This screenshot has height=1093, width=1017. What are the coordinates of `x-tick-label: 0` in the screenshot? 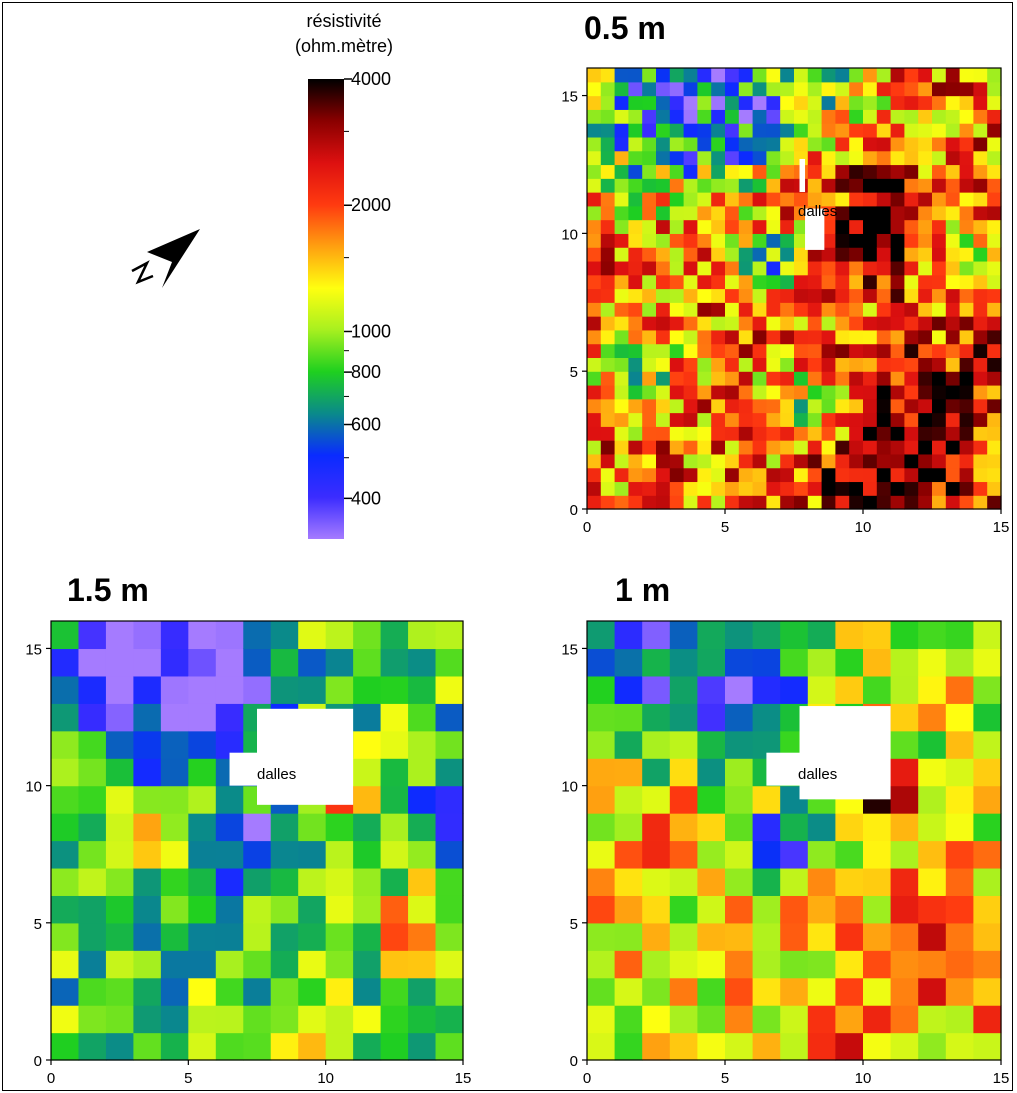 It's located at (51, 1078).